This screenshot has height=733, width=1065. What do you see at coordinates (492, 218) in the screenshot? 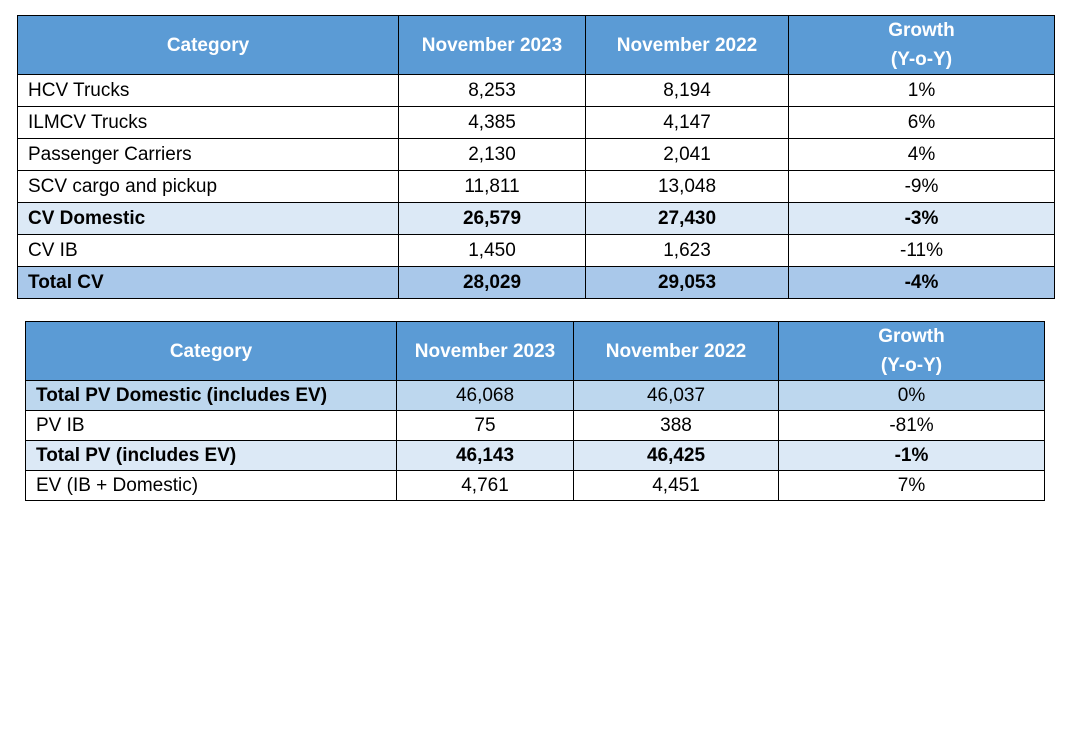
I see `row-nov-2023: 26,579` at bounding box center [492, 218].